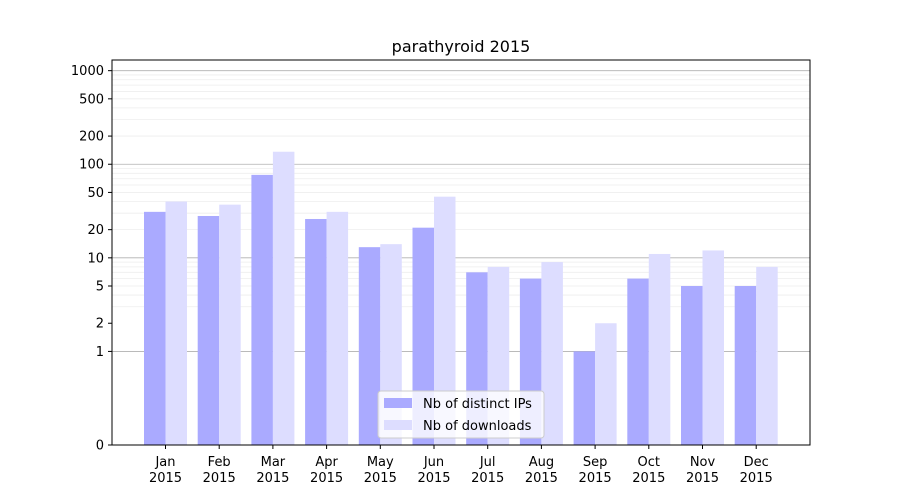  Describe the element at coordinates (95, 258) in the screenshot. I see `y-tick-label: 10` at that location.